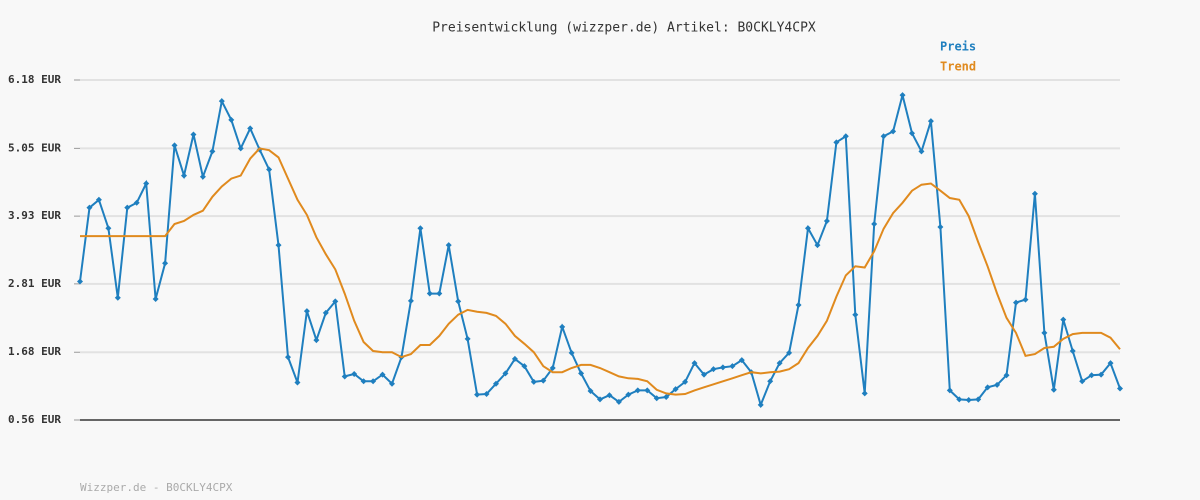  Describe the element at coordinates (34, 283) in the screenshot. I see `y-tick-label: 2.81 EUR` at that location.